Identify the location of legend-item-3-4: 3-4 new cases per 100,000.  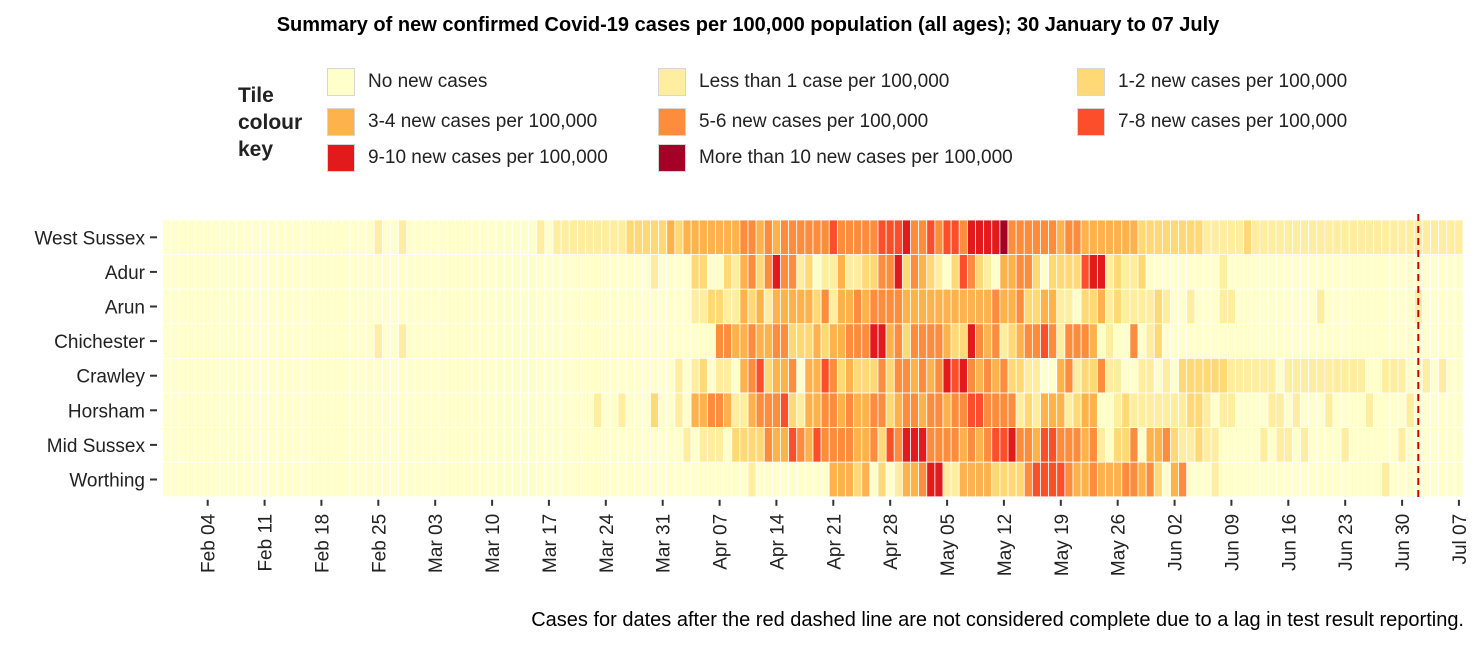
(462, 122).